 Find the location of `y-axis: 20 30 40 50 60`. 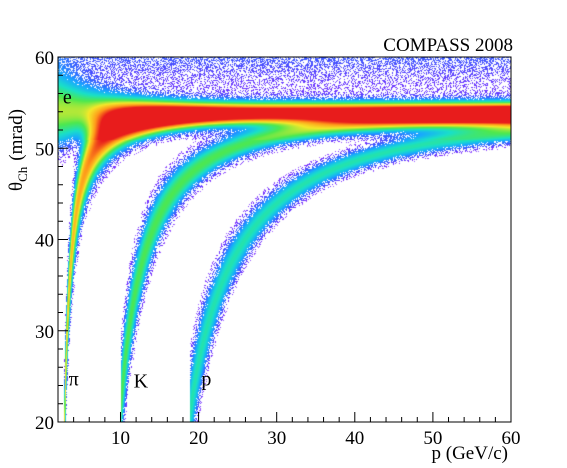

y-axis: 20 30 40 50 60 is located at coordinates (51, 241).